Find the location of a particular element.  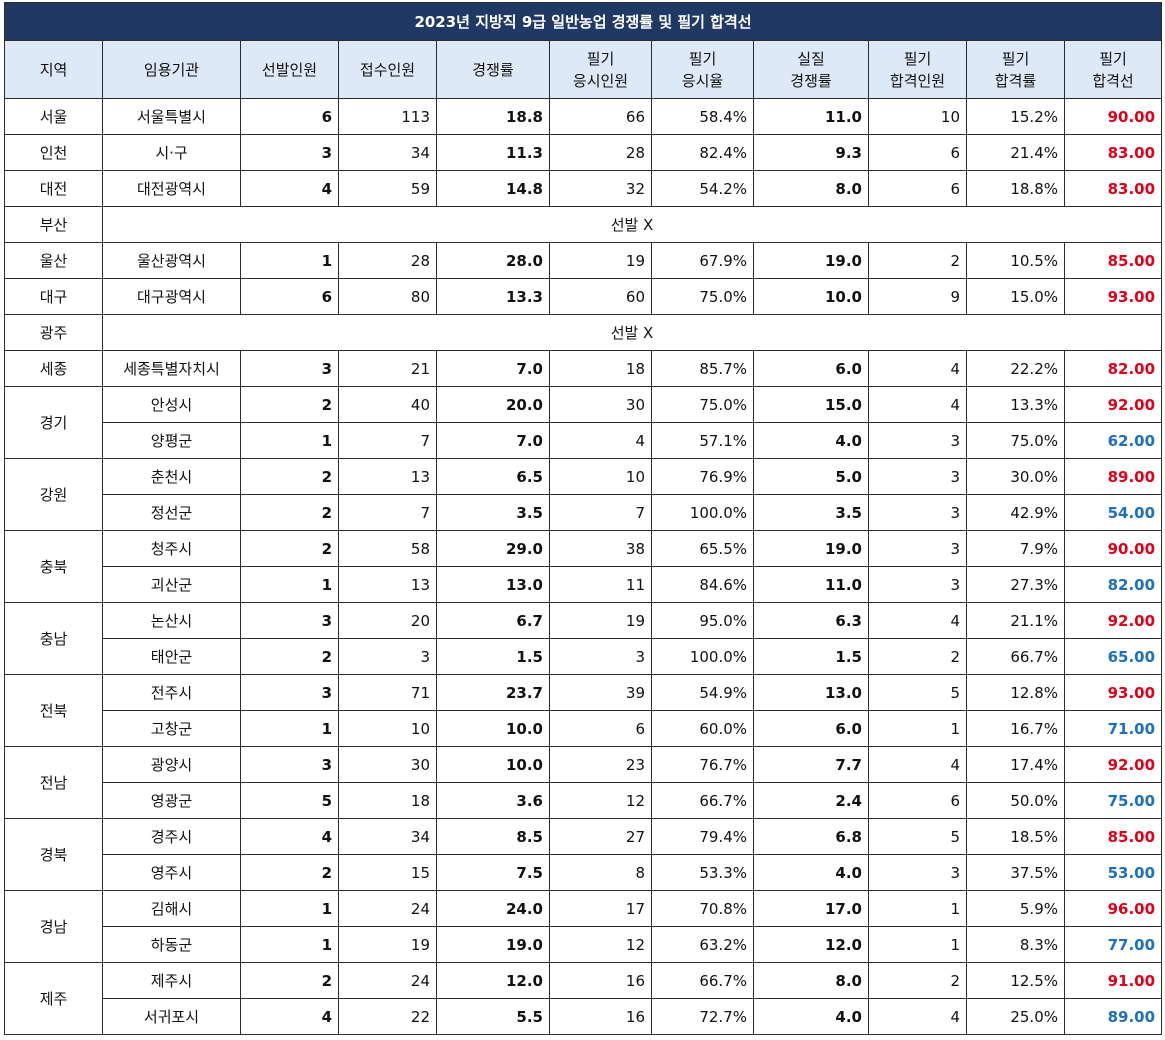

competition-ratio-cell: 19.0 is located at coordinates (493, 944).